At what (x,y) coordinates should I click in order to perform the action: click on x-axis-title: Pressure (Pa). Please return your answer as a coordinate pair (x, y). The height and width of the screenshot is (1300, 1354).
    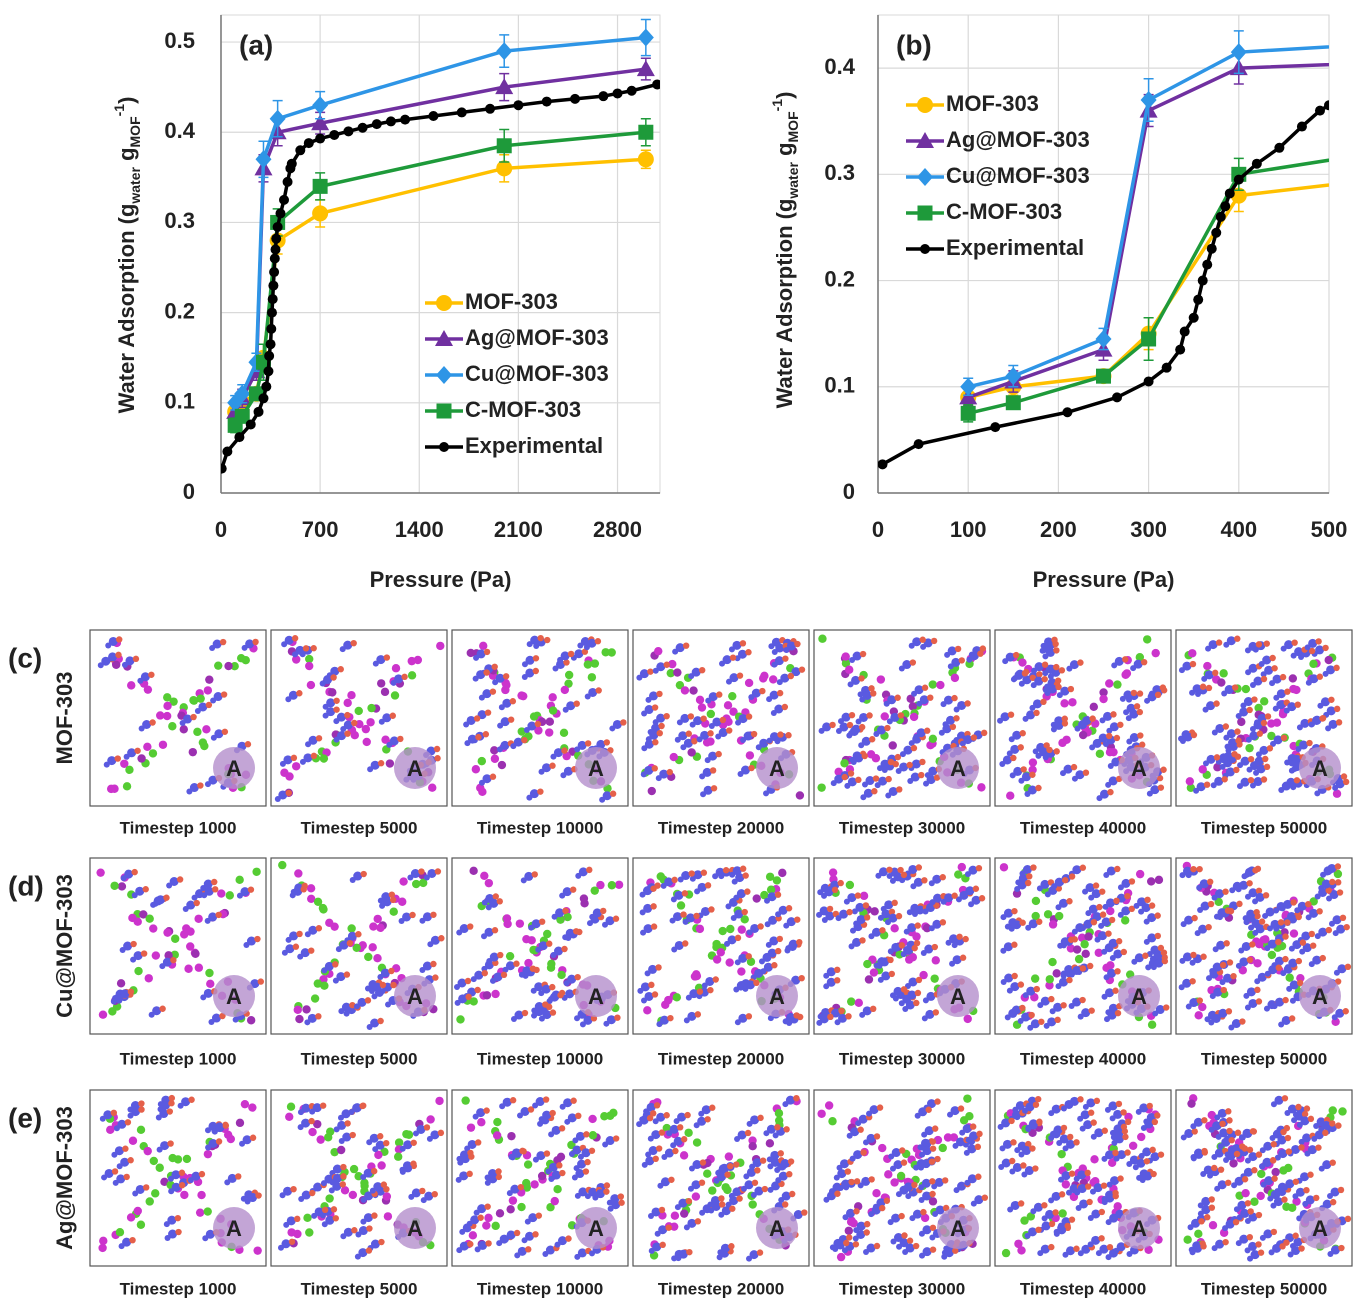
    Looking at the image, I should click on (1104, 579).